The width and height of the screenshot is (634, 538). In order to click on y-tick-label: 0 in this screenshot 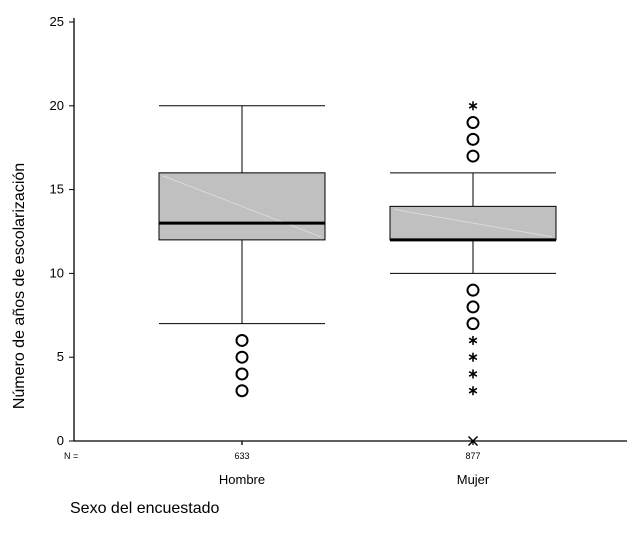, I will do `click(60, 440)`.